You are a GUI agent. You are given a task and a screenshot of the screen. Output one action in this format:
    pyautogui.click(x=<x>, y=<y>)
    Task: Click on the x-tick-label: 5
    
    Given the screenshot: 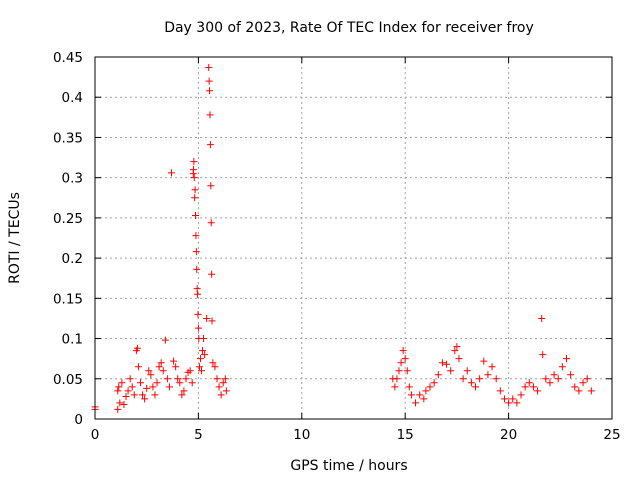 What is the action you would take?
    pyautogui.click(x=198, y=435)
    